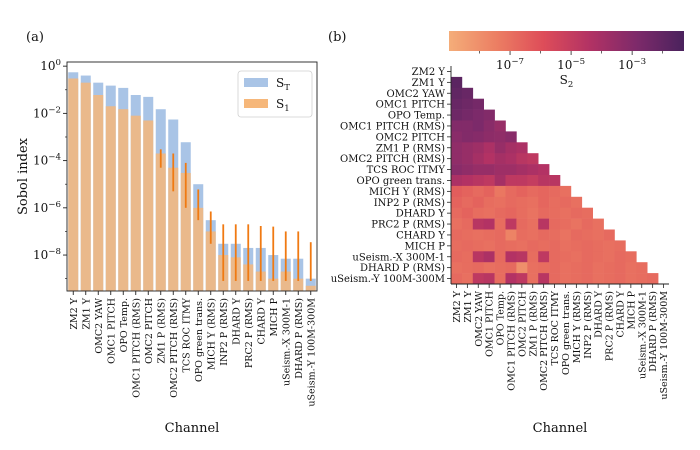 This screenshot has height=450, width=700. Describe the element at coordinates (415, 94) in the screenshot. I see `row-label: OMC2 YAW` at that location.